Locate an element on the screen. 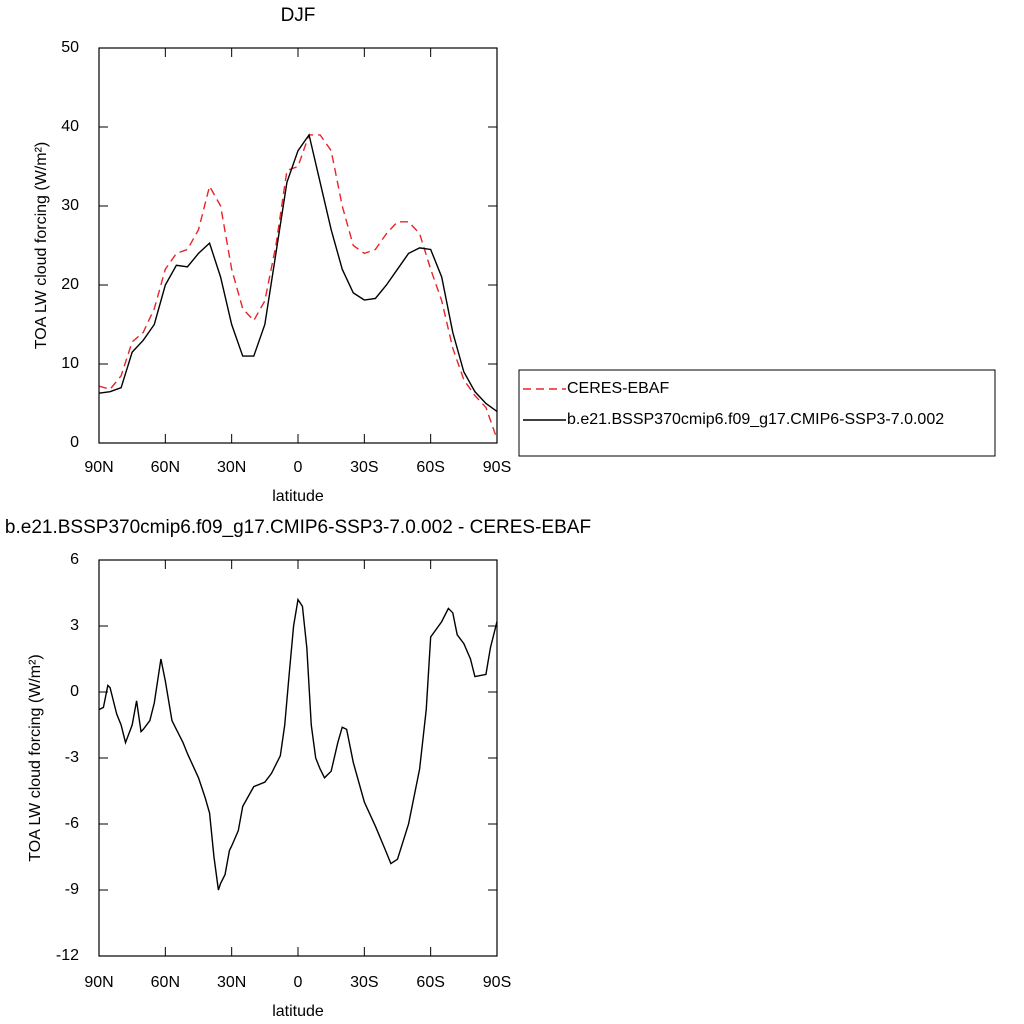 The width and height of the screenshot is (1024, 1024). y-tick-label: -12 is located at coordinates (67, 955).